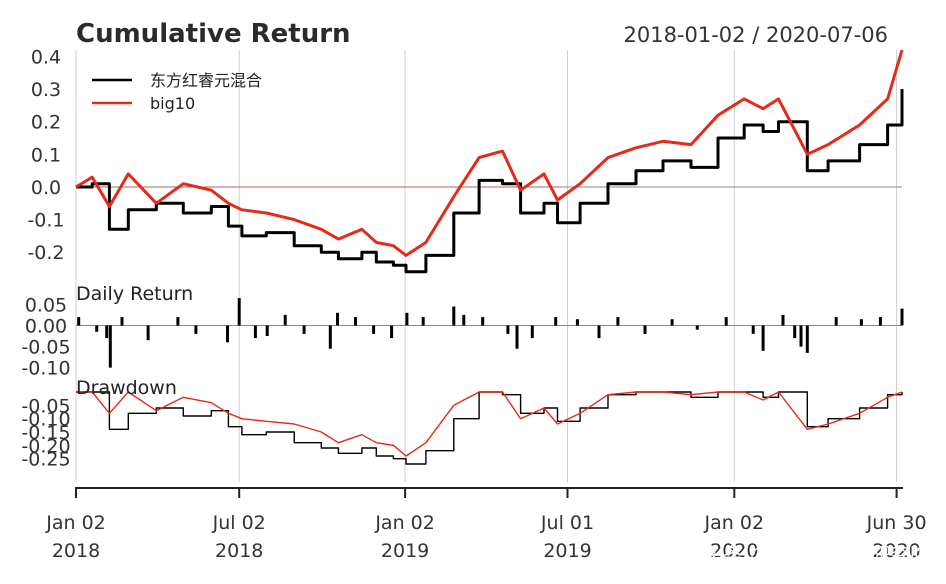  I want to click on date-range: 2018-01-02 / 2020-07-06, so click(755, 35).